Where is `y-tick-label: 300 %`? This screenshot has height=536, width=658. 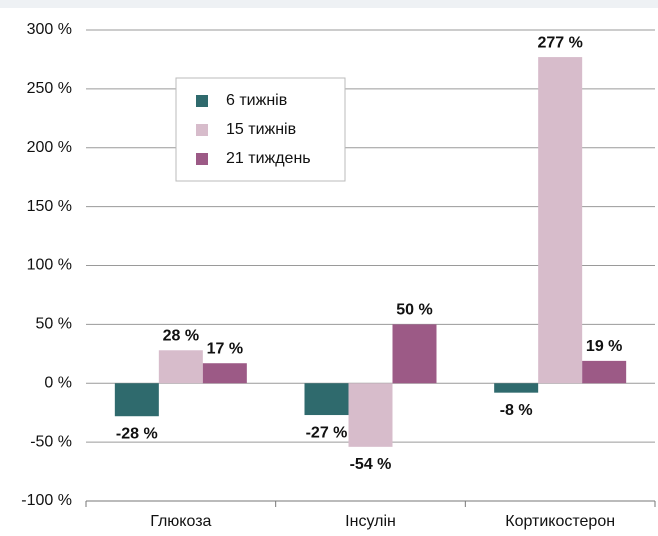 y-tick-label: 300 % is located at coordinates (49, 29).